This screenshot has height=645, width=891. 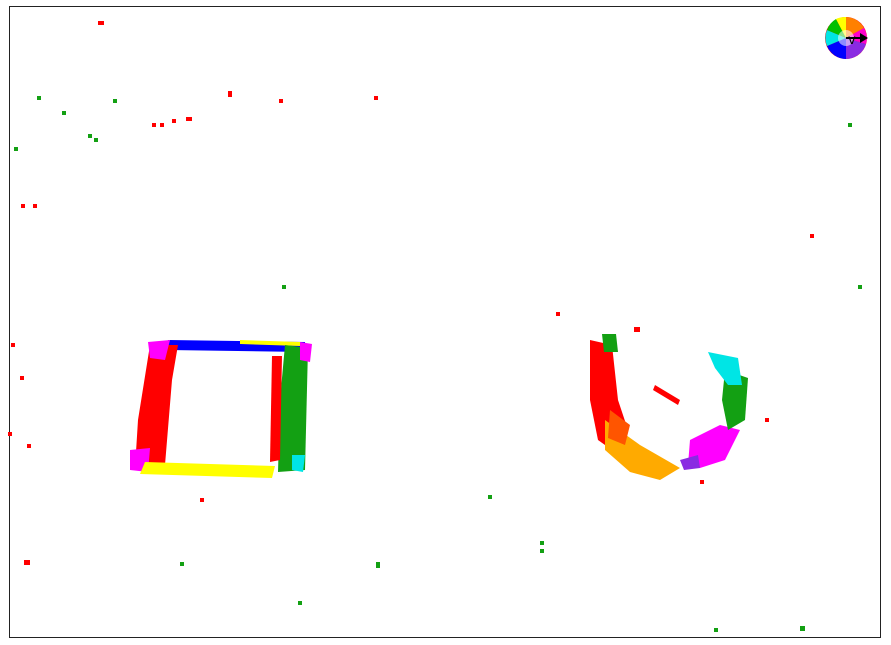 I want to click on right-cup-object, so click(x=669, y=407).